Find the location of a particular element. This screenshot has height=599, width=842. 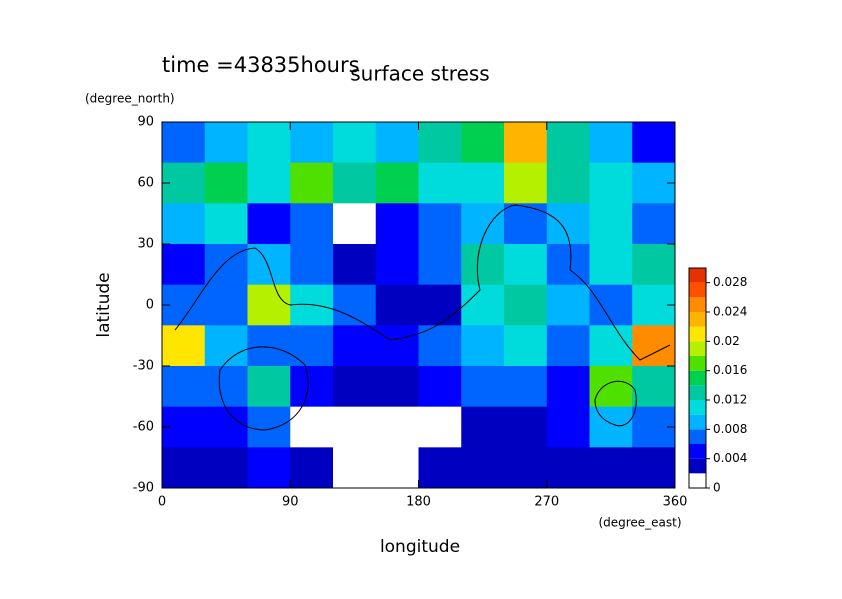

y-tick-label: -30 is located at coordinates (143, 366).